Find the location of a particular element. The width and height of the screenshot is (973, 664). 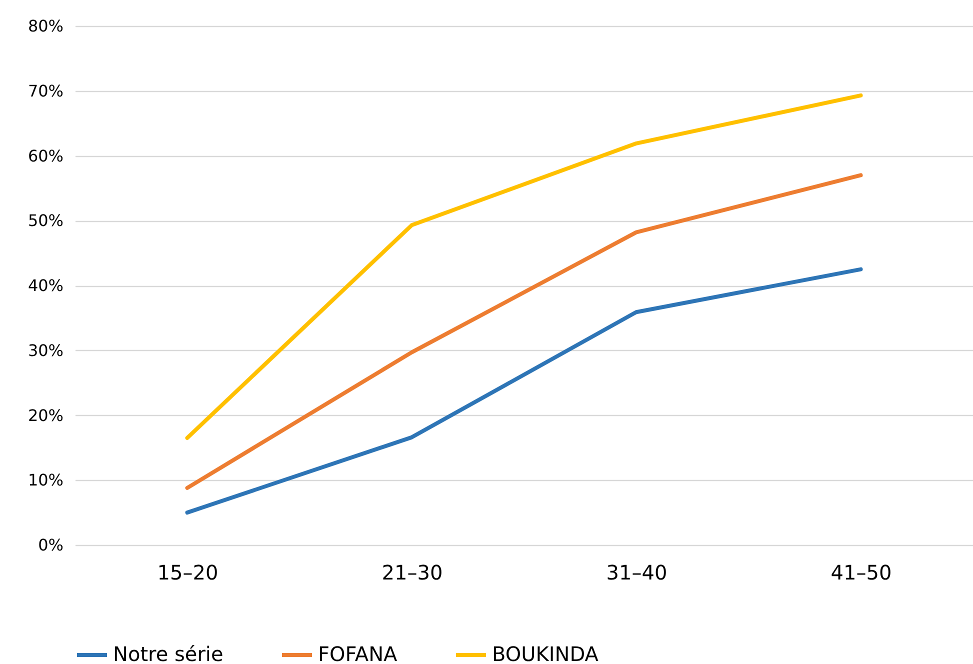

y-tick-label: 40% is located at coordinates (46, 285).